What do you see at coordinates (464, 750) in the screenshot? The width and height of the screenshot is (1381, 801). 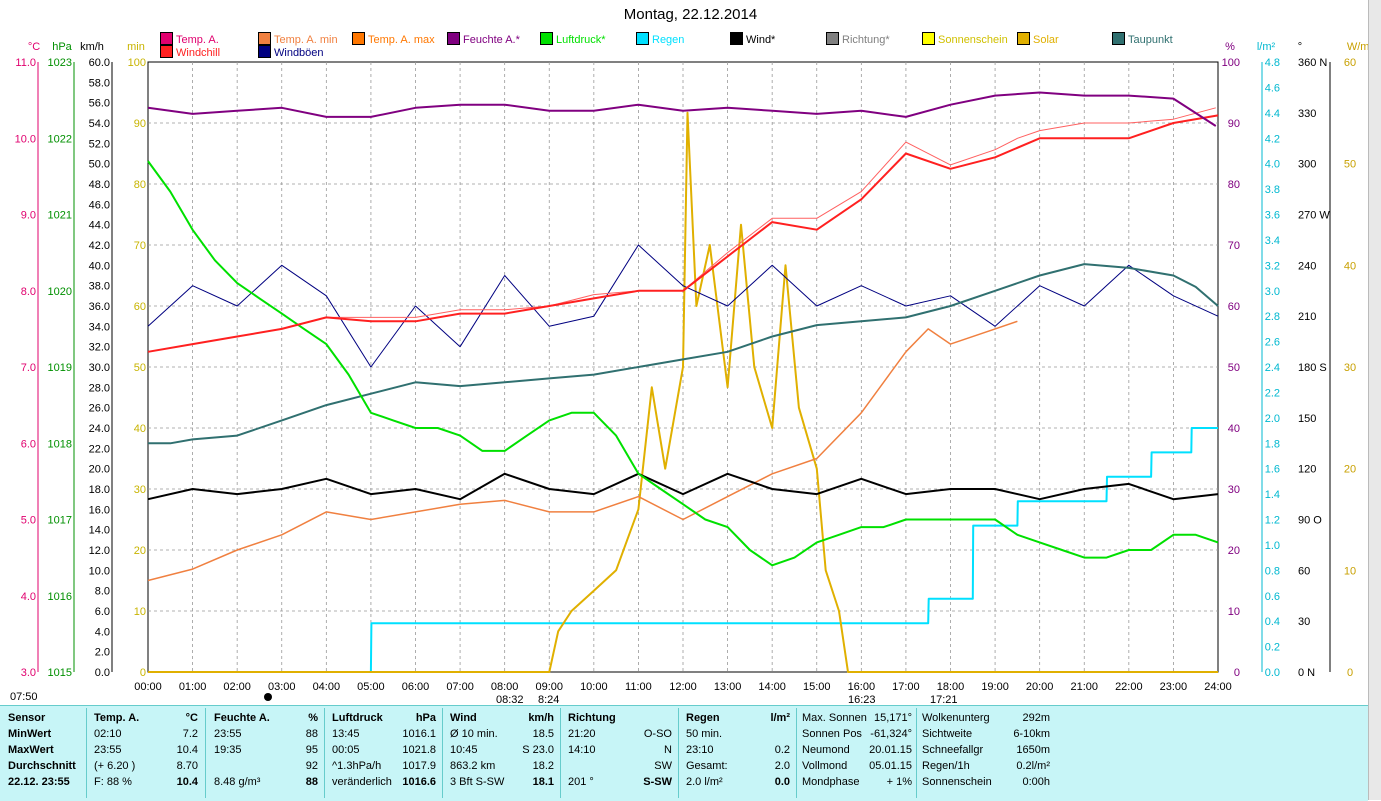 I see `wind-max-time: 10:45` at bounding box center [464, 750].